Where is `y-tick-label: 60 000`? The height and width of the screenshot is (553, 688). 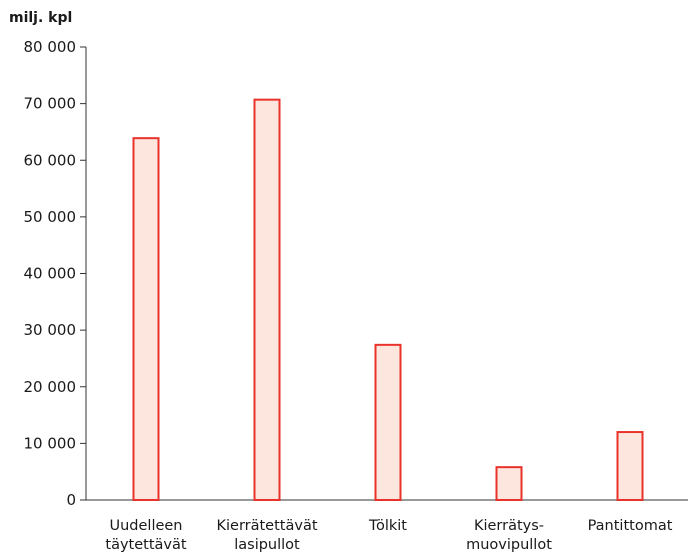
y-tick-label: 60 000 is located at coordinates (50, 160).